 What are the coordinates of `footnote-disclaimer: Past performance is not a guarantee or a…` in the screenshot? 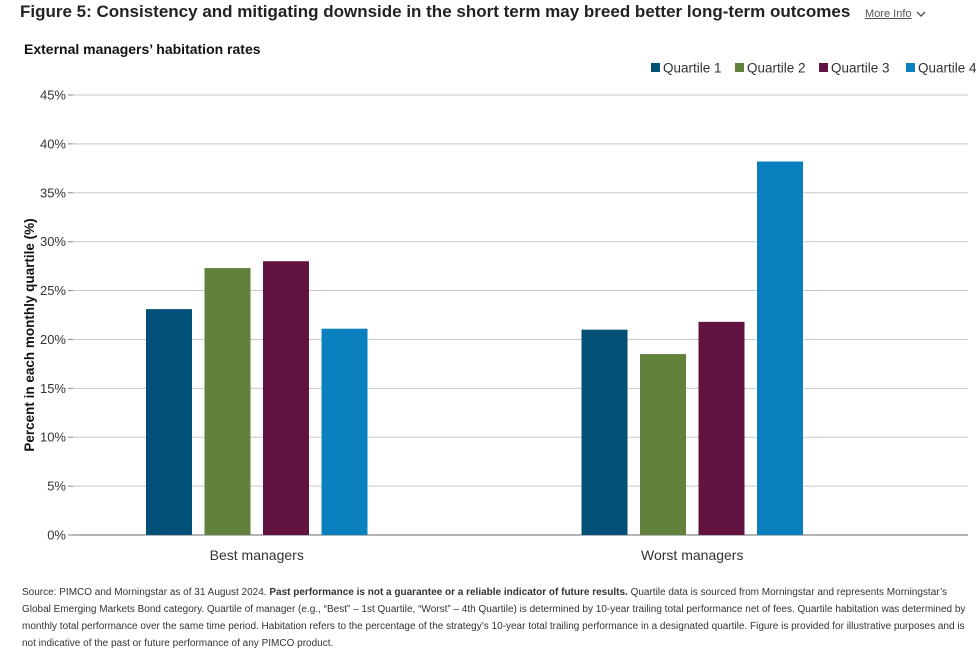 It's located at (448, 592).